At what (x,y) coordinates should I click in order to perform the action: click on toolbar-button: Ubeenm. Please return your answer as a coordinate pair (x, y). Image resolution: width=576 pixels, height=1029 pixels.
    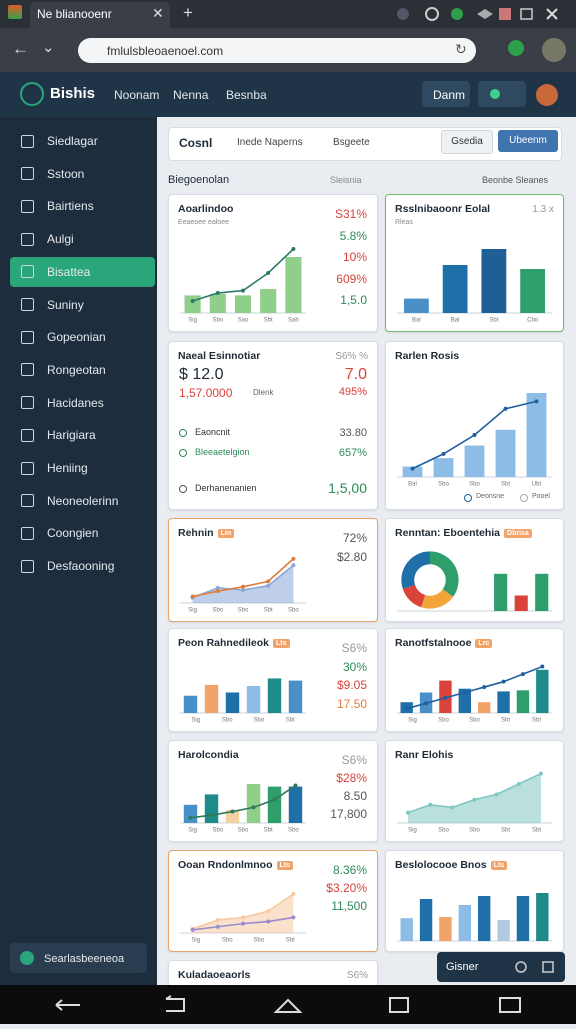
    Looking at the image, I should click on (528, 141).